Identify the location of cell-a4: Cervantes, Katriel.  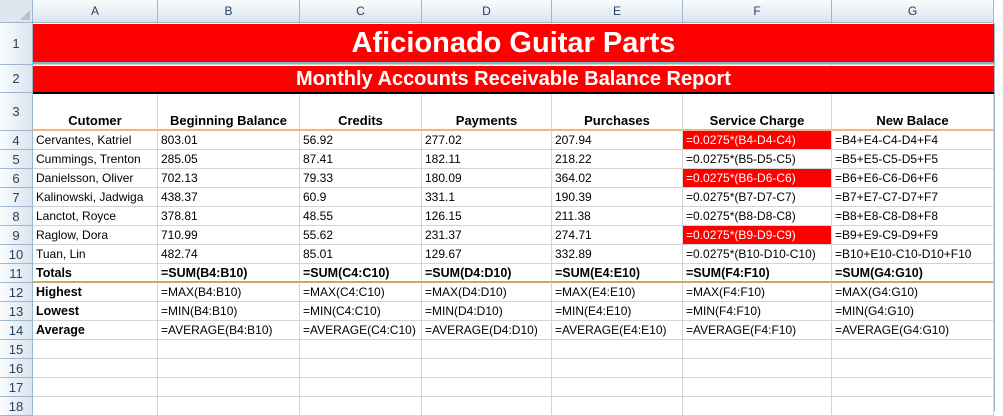
(95, 140).